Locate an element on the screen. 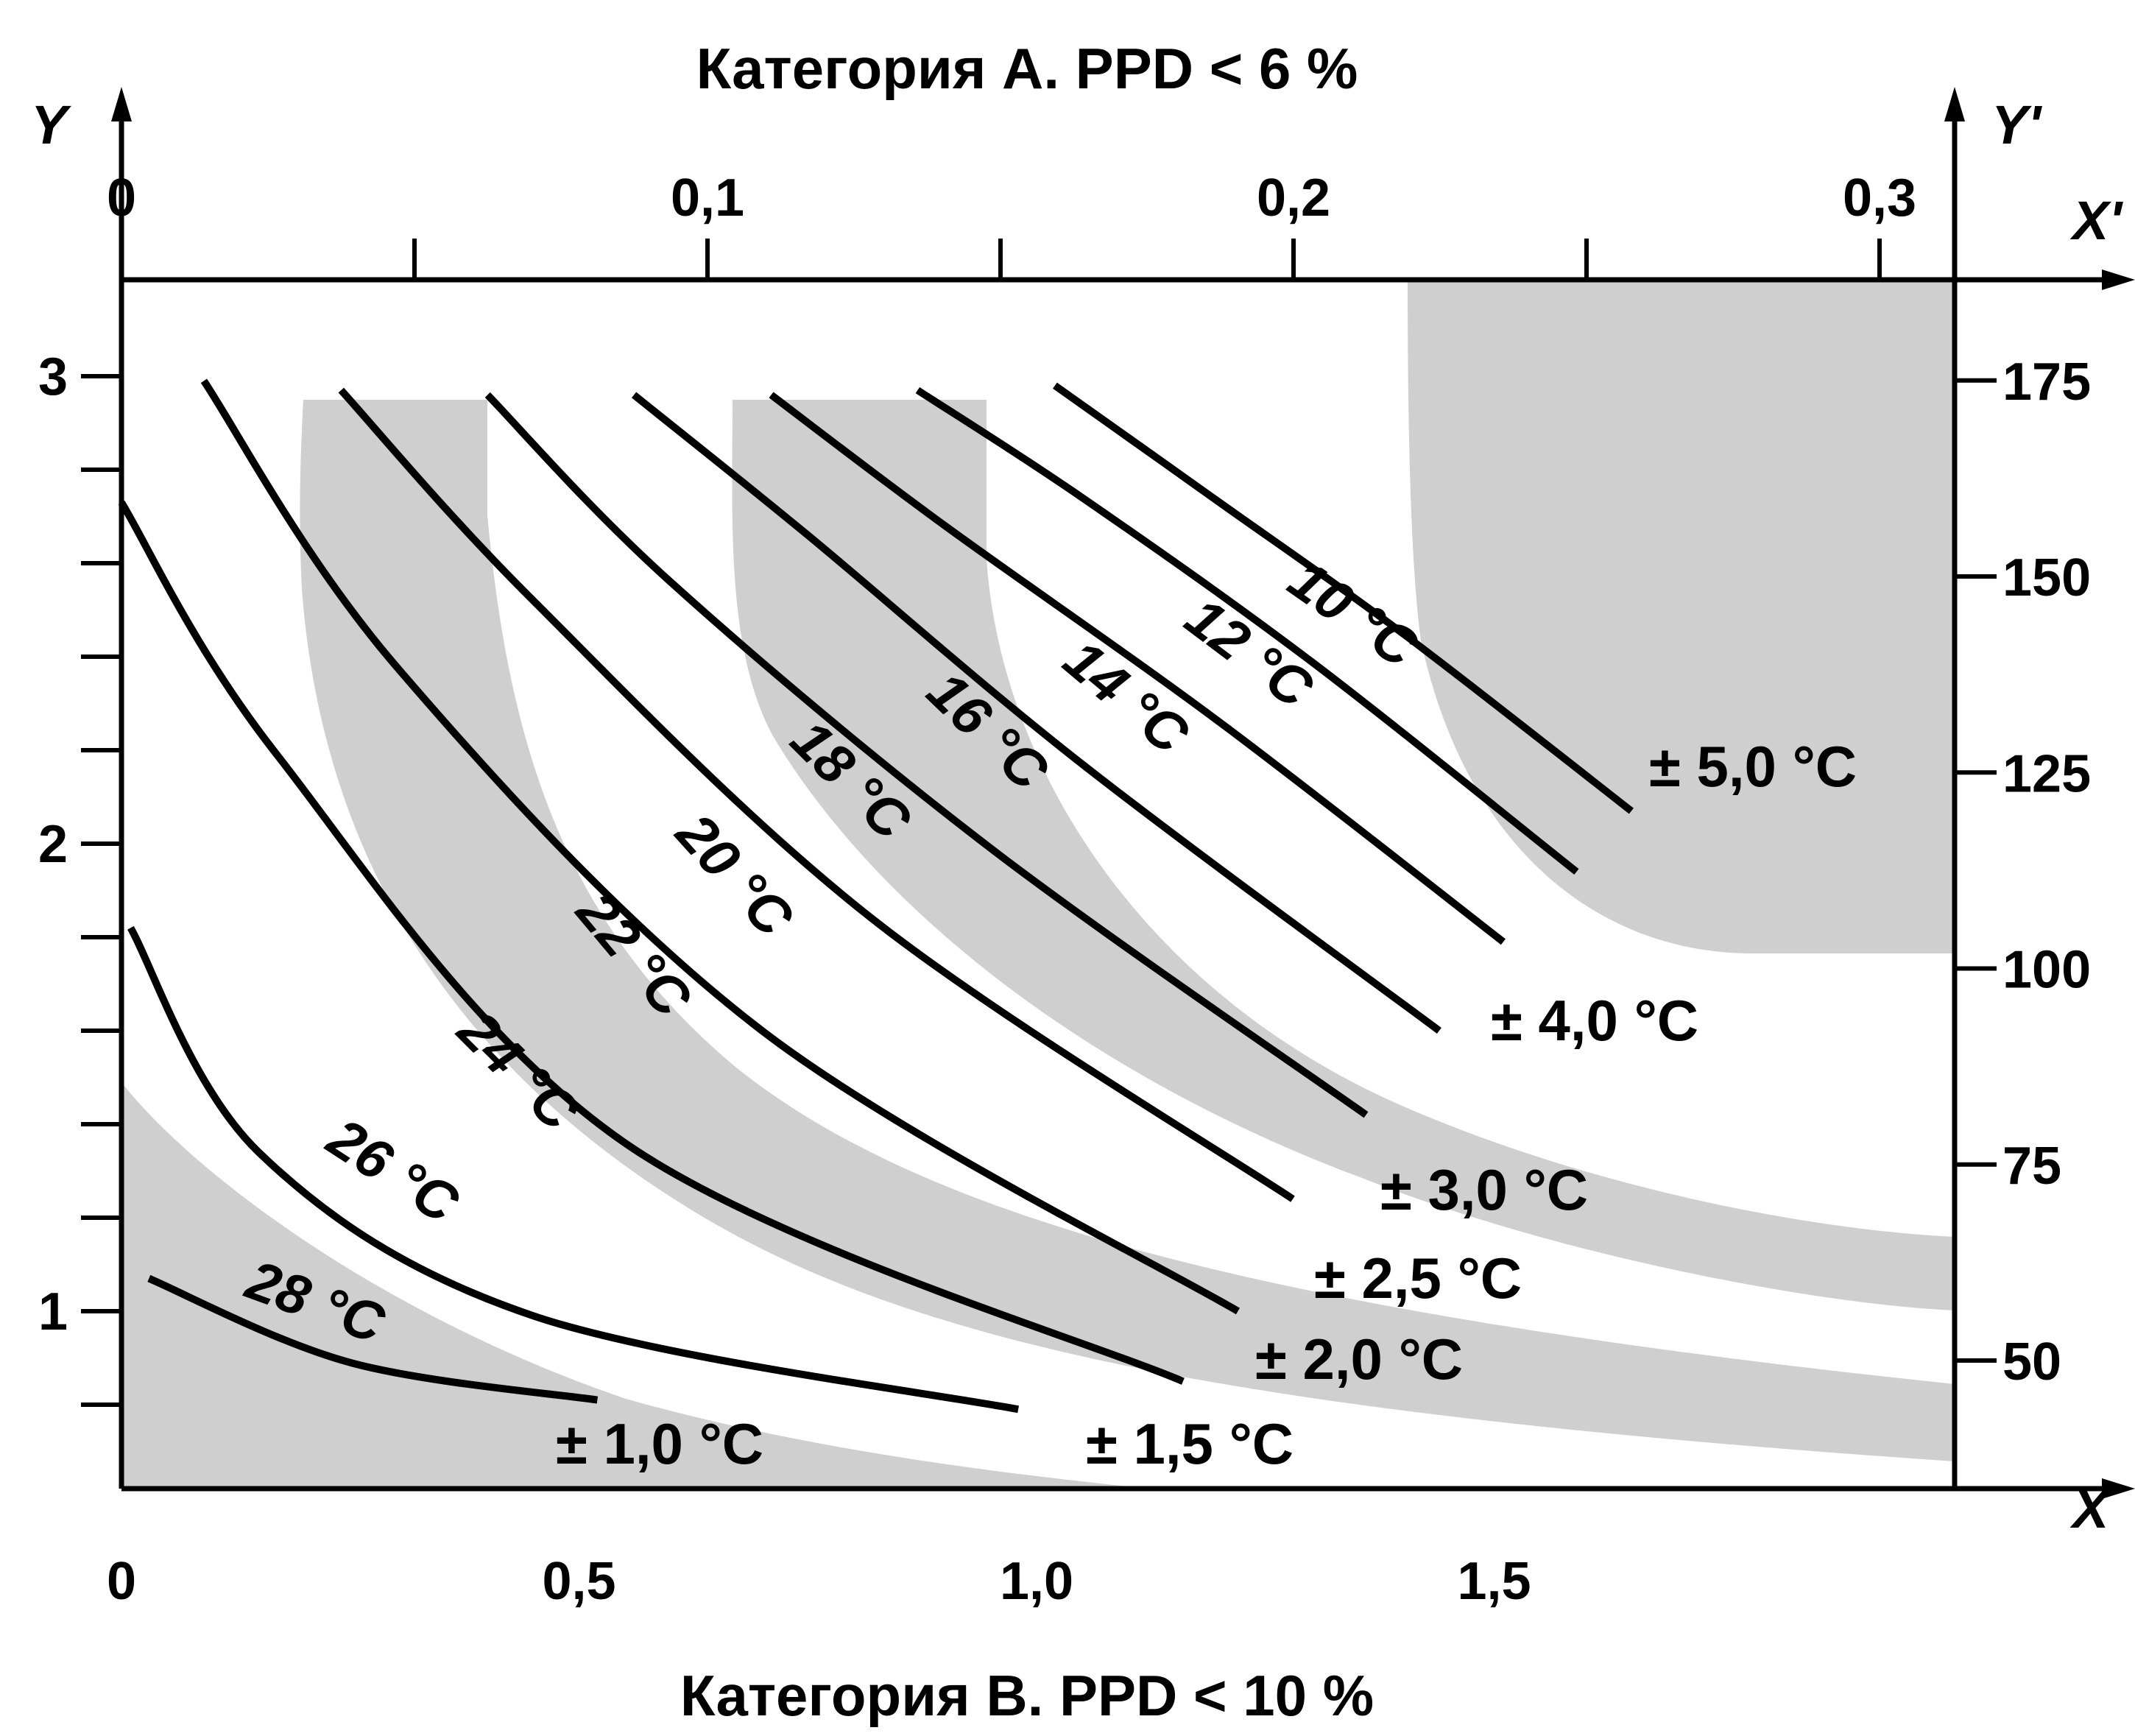  x-axis-label: X is located at coordinates (2090, 1508).